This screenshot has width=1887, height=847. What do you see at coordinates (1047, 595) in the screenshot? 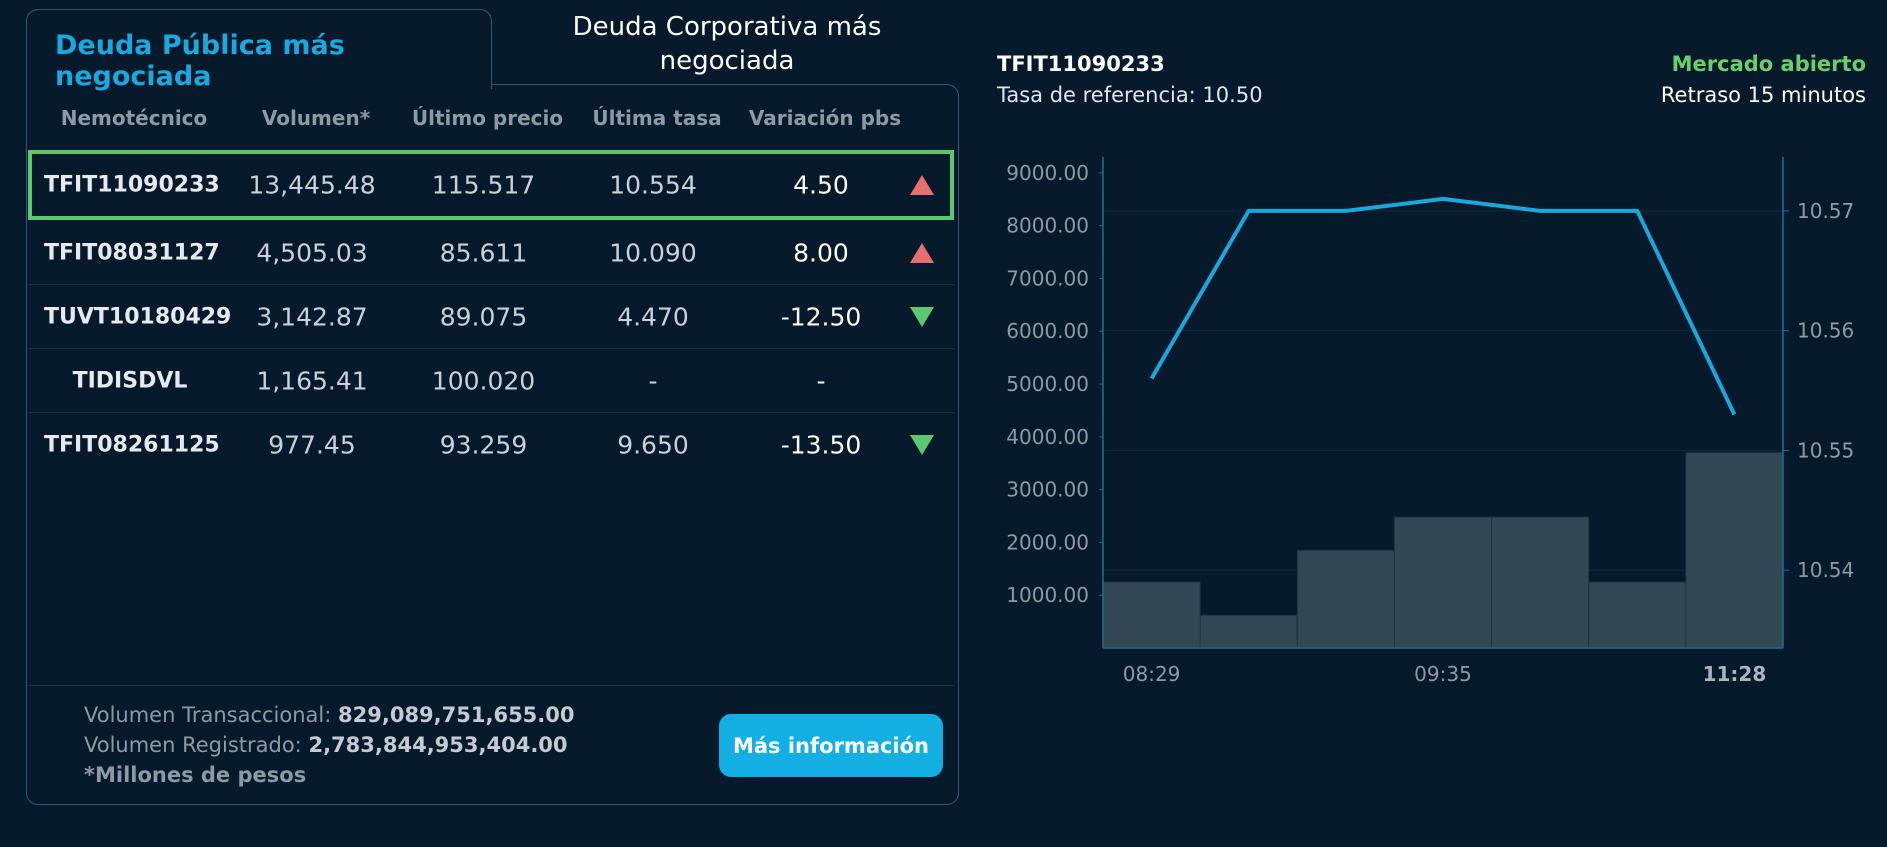
I see `y-left-tick-label: 1000.00` at bounding box center [1047, 595].